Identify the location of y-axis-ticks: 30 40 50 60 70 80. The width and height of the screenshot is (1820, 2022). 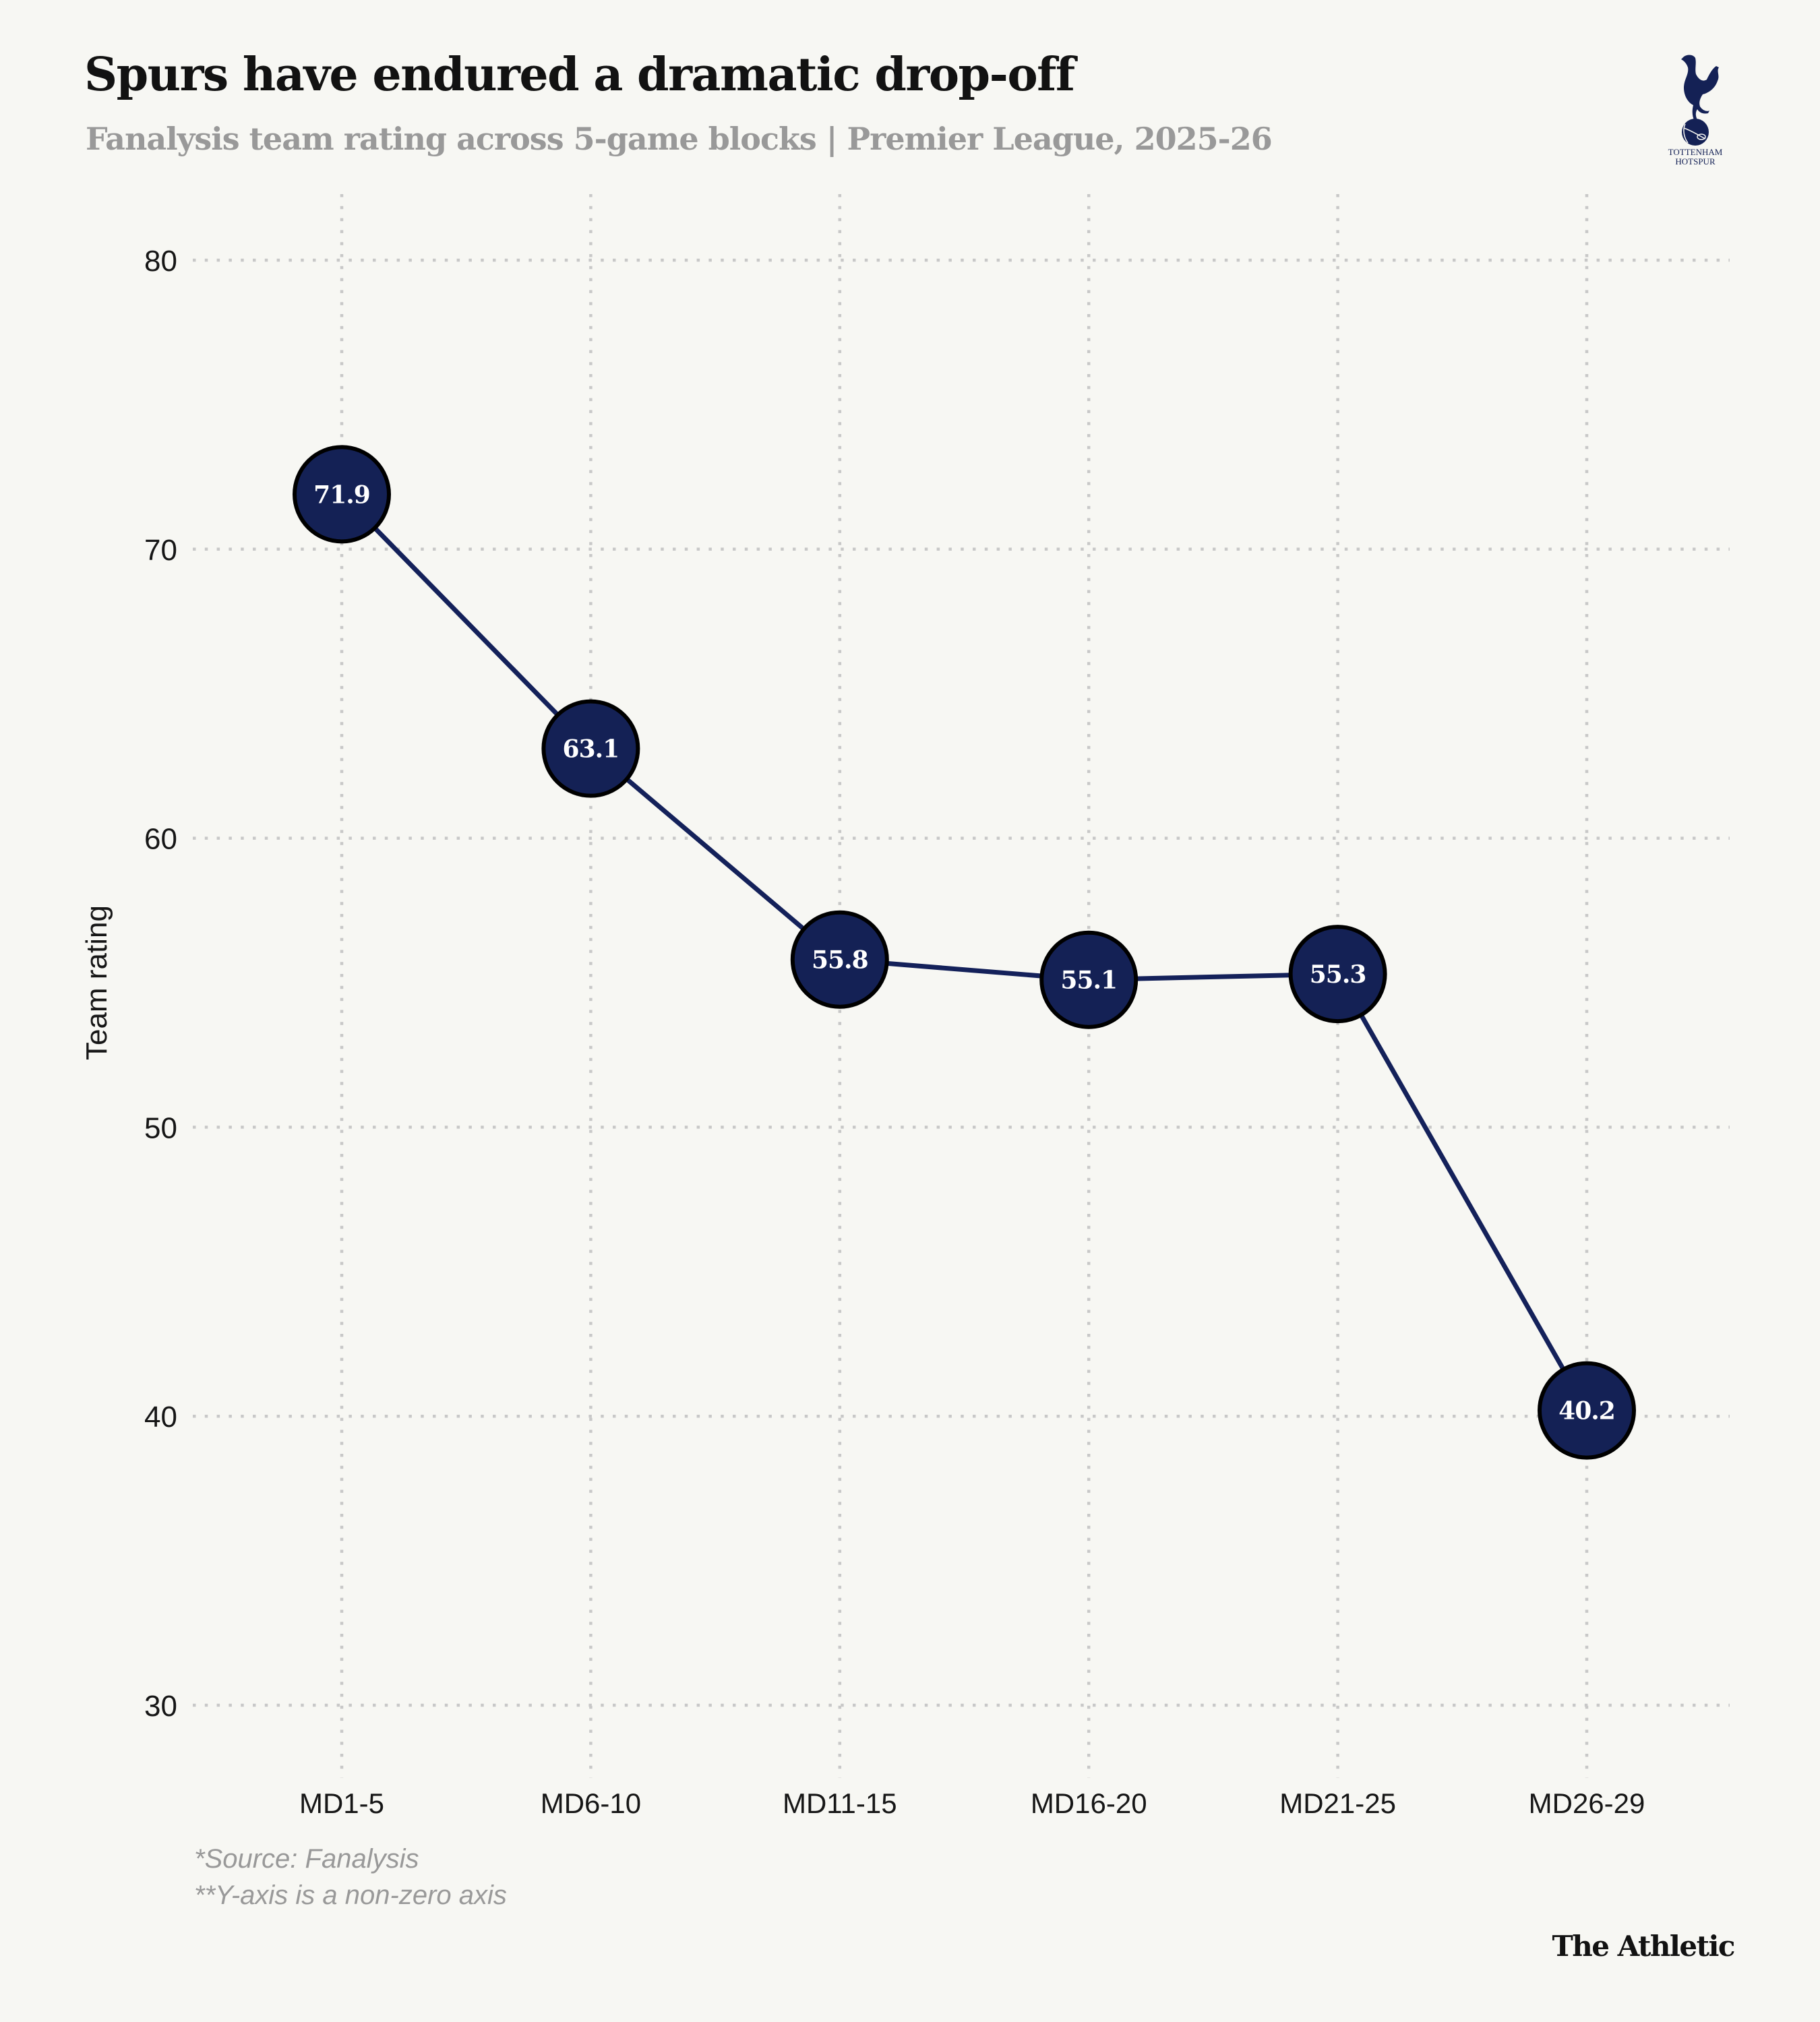
(160, 984).